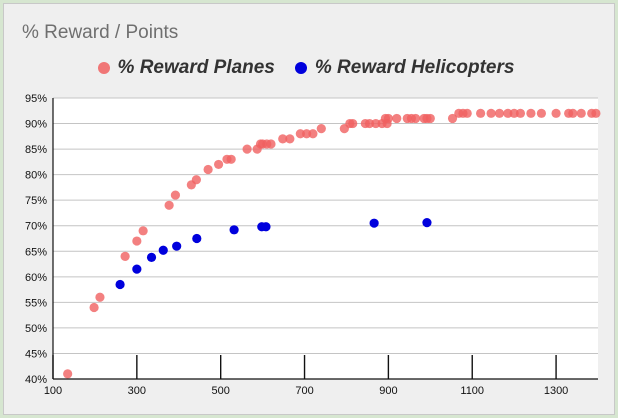  Describe the element at coordinates (36, 125) in the screenshot. I see `y-tick-label: 90%` at that location.